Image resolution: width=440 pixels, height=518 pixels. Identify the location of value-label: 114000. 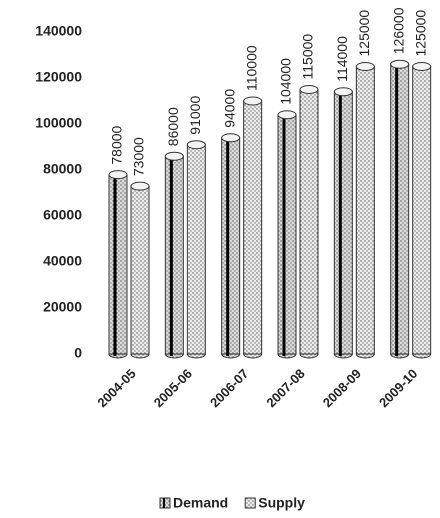
(342, 59).